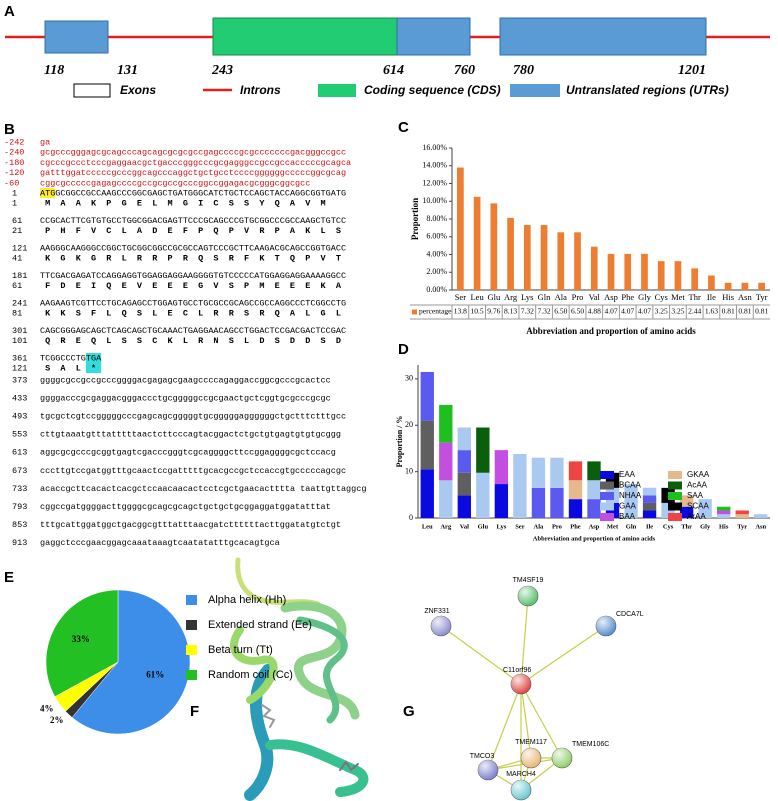  Describe the element at coordinates (520, 526) in the screenshot. I see `x-tick-label: Ser` at that location.